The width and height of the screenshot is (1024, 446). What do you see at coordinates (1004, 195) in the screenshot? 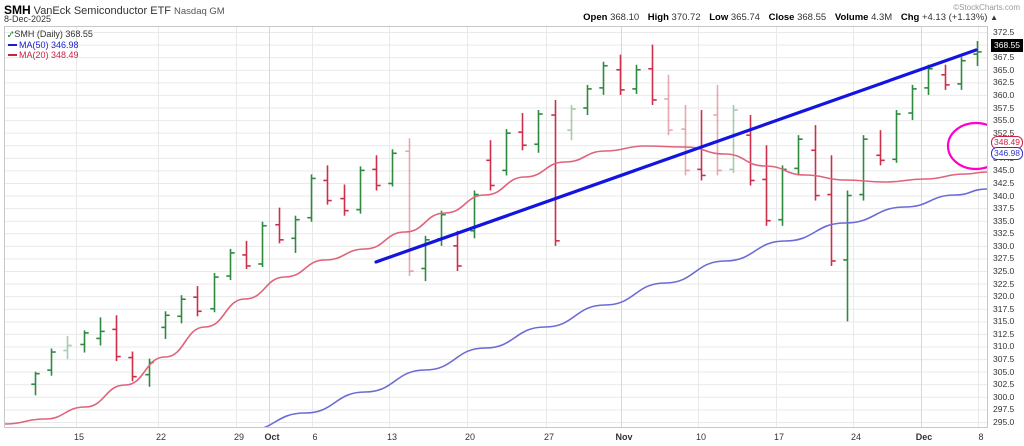
I see `y-axis-tick: 340.0` at bounding box center [1004, 195].